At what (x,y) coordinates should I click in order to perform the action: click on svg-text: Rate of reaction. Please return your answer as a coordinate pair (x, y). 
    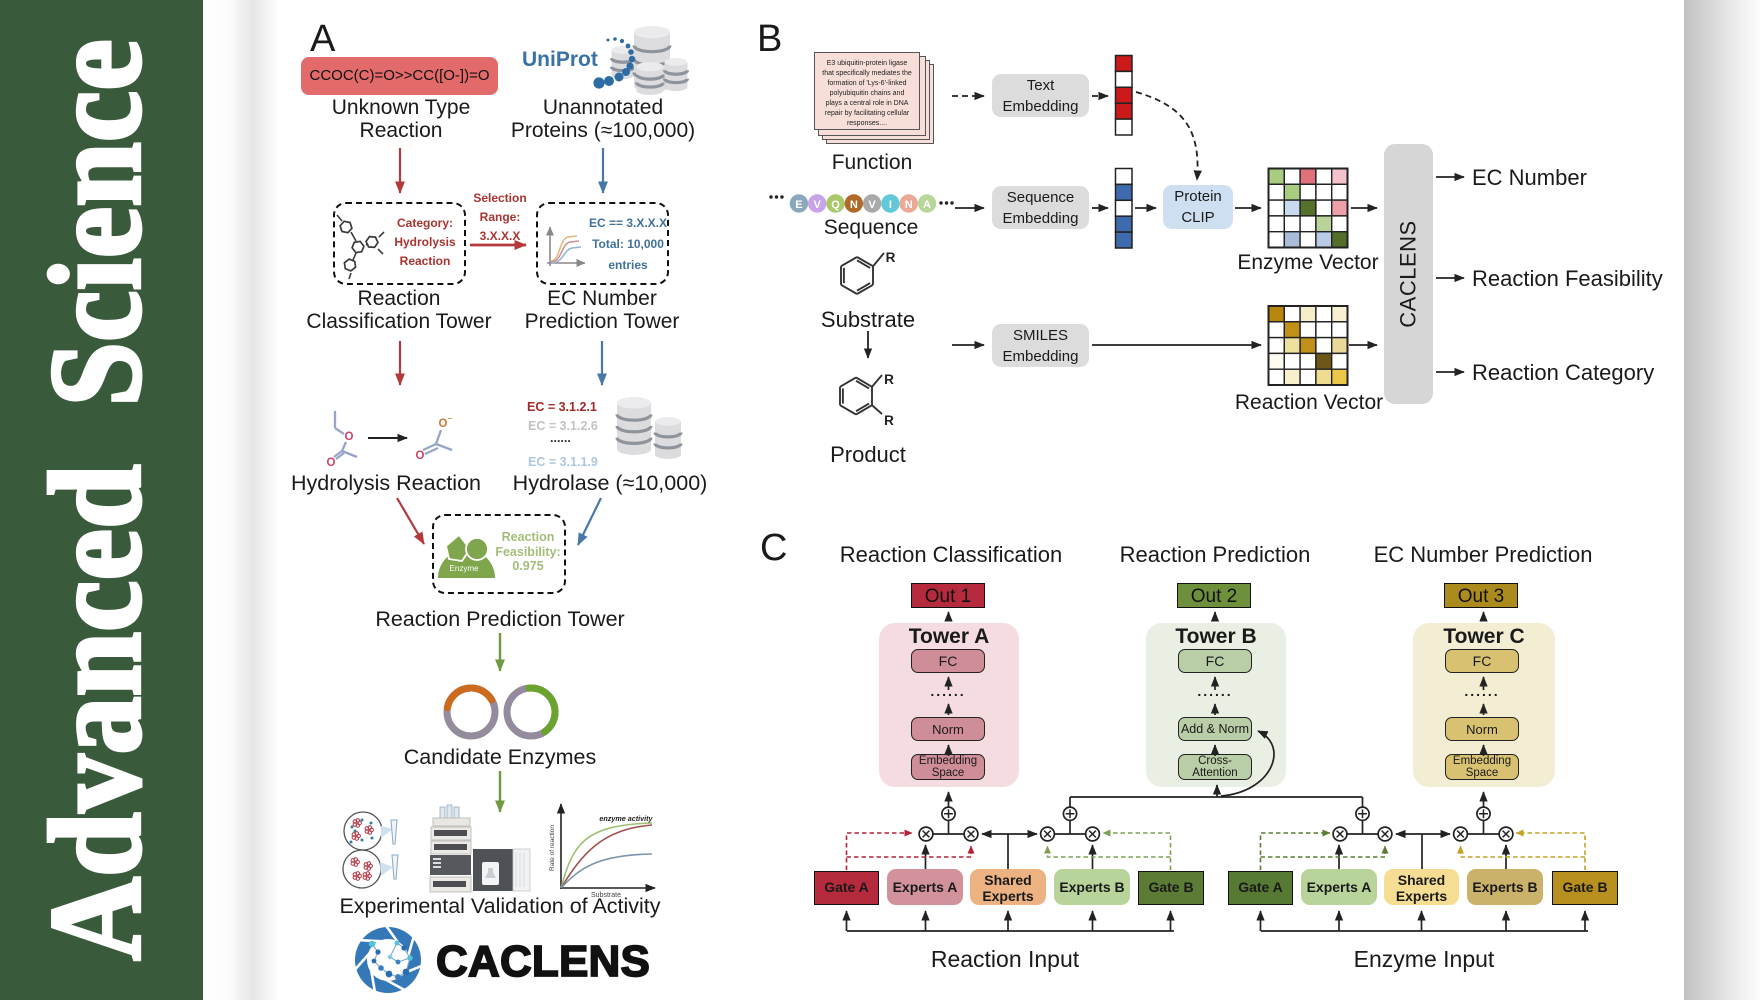
    Looking at the image, I should click on (552, 848).